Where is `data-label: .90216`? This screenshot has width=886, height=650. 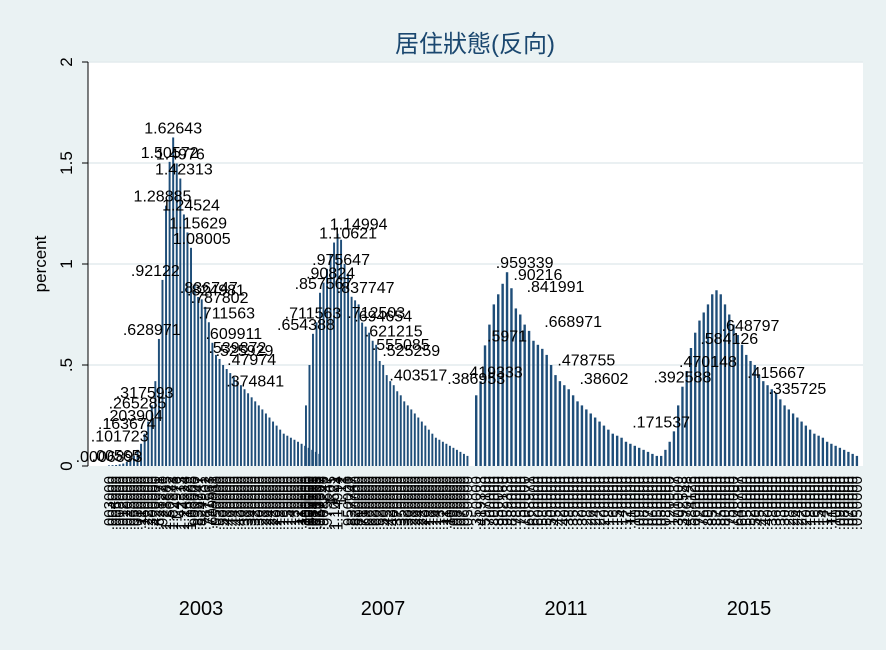
data-label: .90216 is located at coordinates (537, 275).